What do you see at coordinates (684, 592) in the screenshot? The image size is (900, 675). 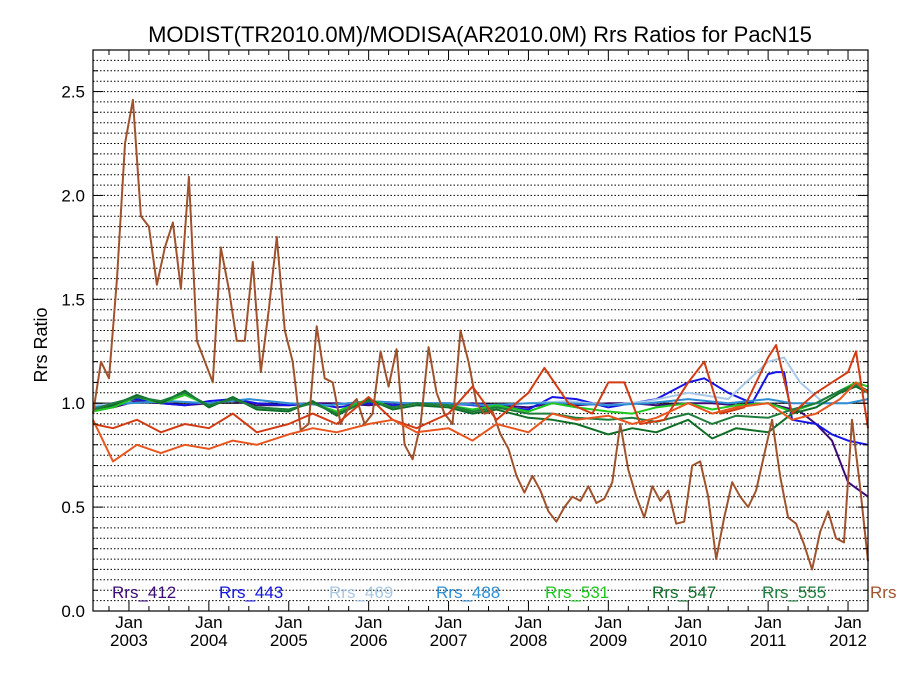 I see `legend-item: Rrs_547` at bounding box center [684, 592].